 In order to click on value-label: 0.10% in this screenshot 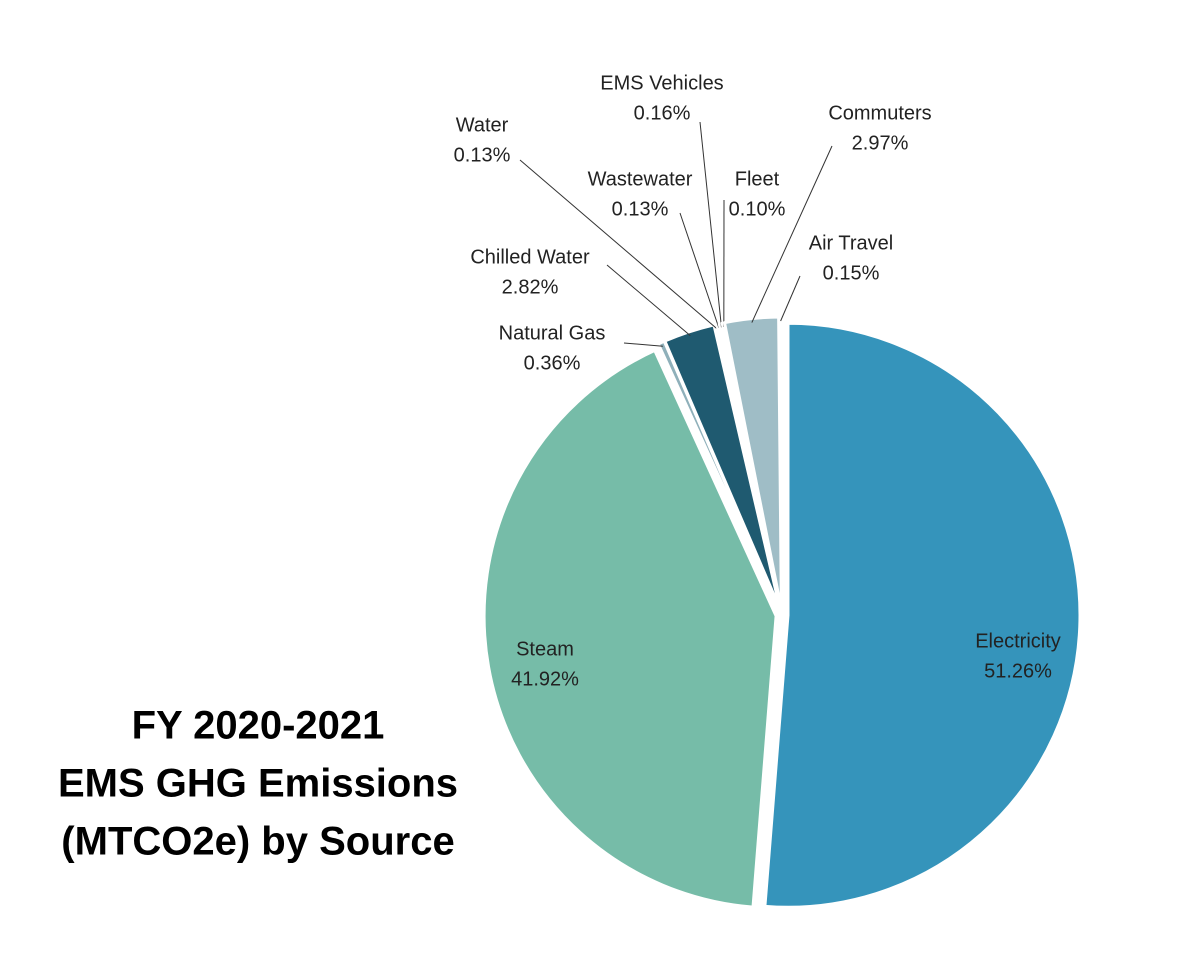, I will do `click(757, 209)`.